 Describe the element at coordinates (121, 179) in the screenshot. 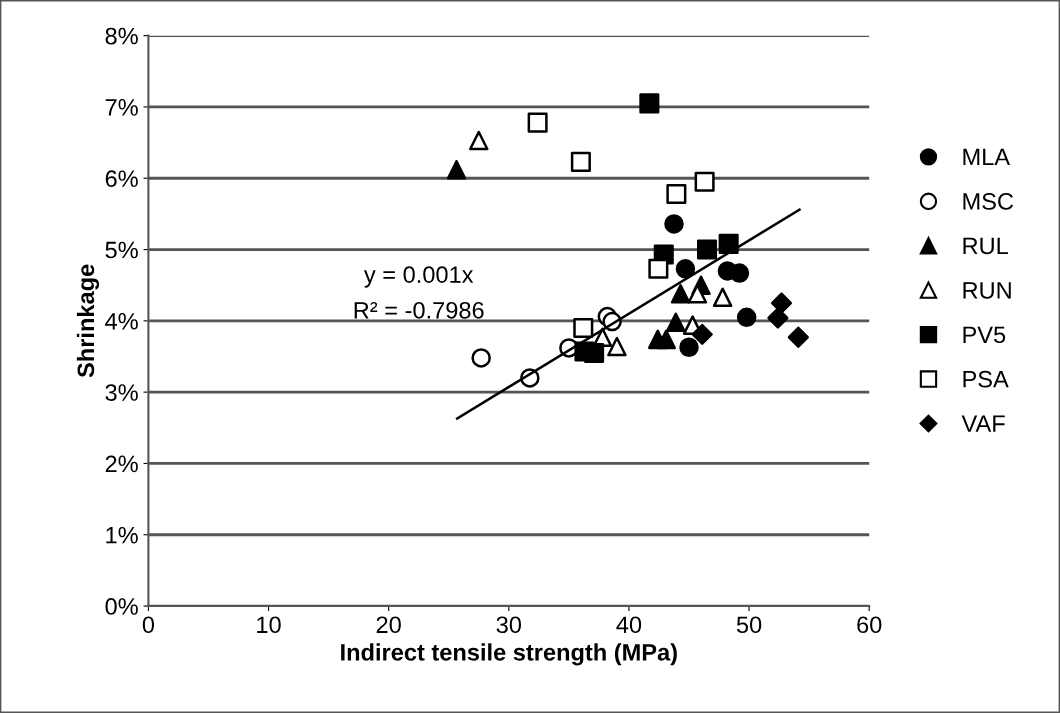

I see `y-tick-label: 6%` at that location.